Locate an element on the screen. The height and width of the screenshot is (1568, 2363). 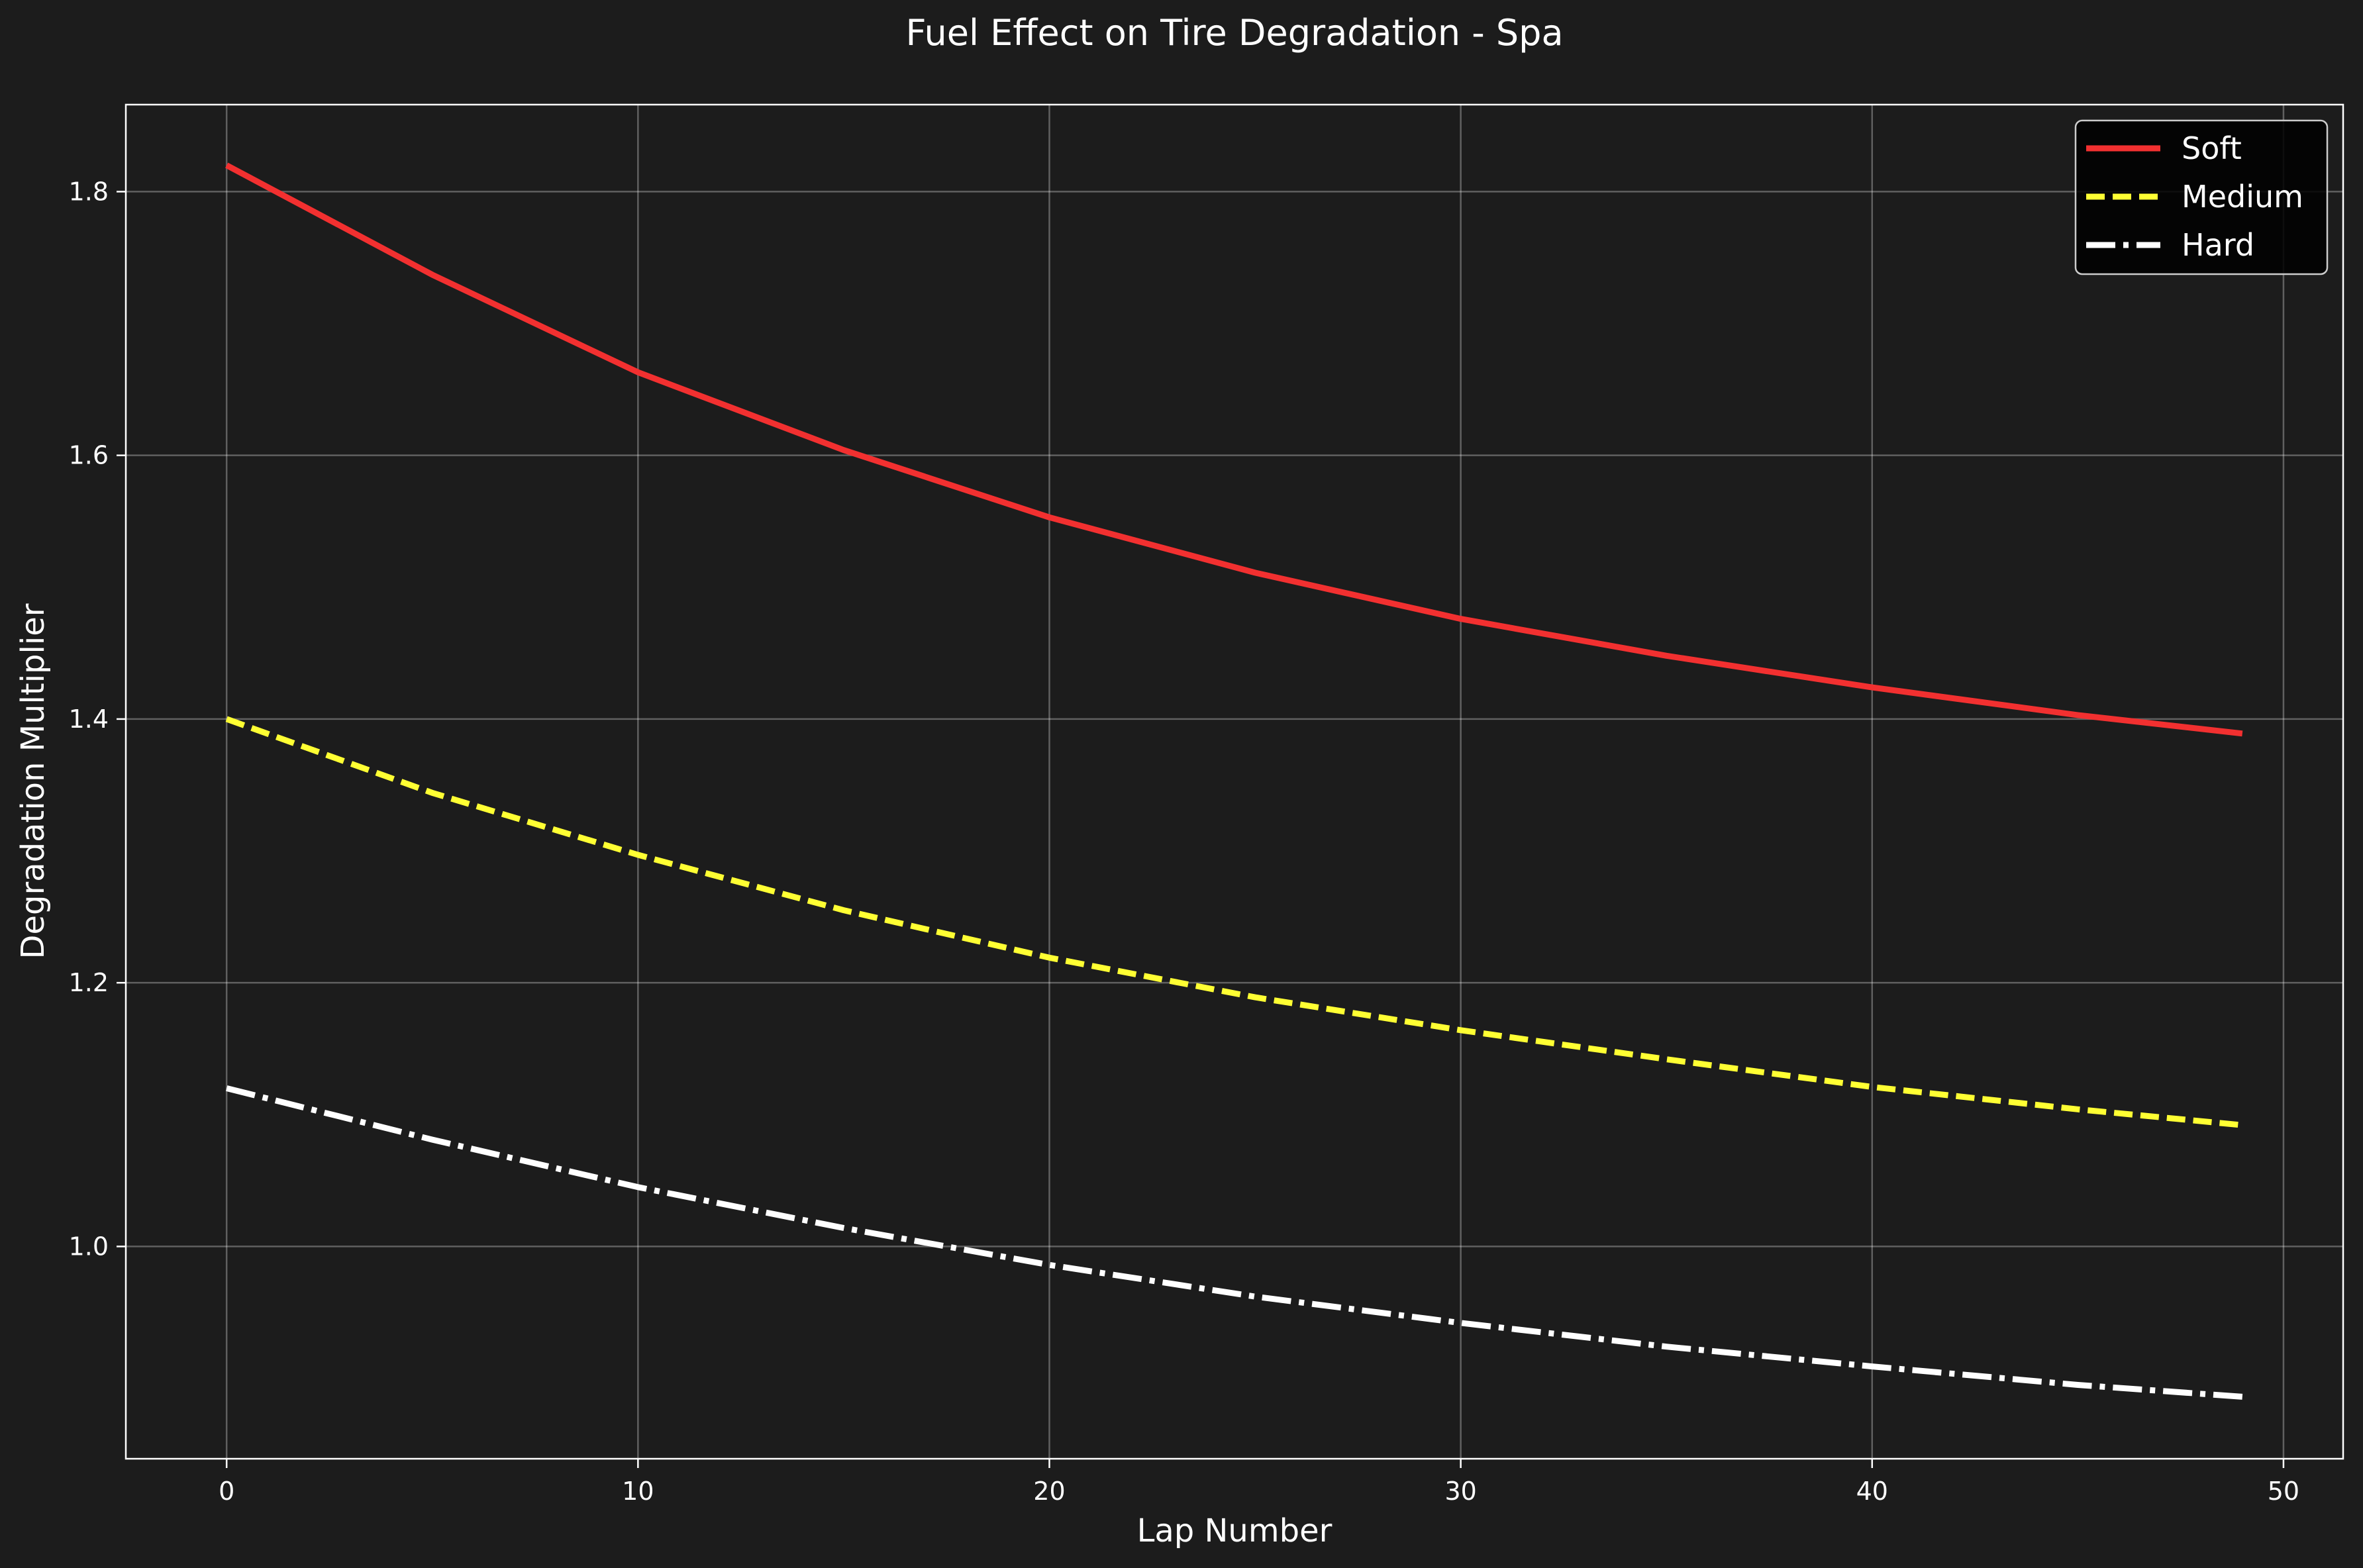
legend-box is located at coordinates (2201, 197).